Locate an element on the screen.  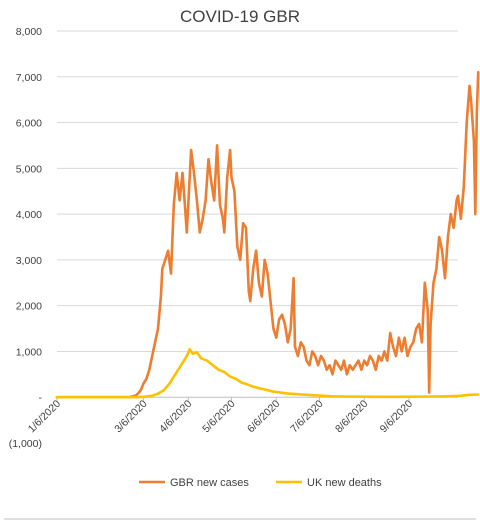
x-tick-label: 1/6/2020 is located at coordinates (44, 416).